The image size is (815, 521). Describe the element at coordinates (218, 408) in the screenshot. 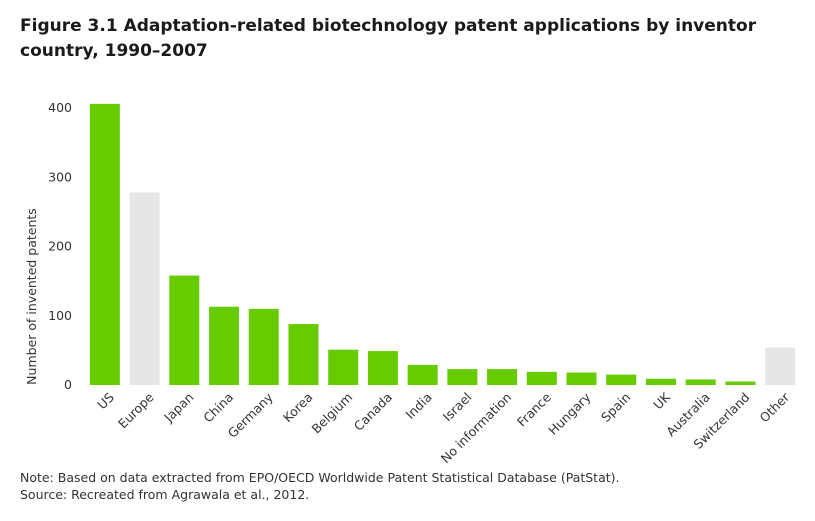

I see `x-tick-label: China` at that location.